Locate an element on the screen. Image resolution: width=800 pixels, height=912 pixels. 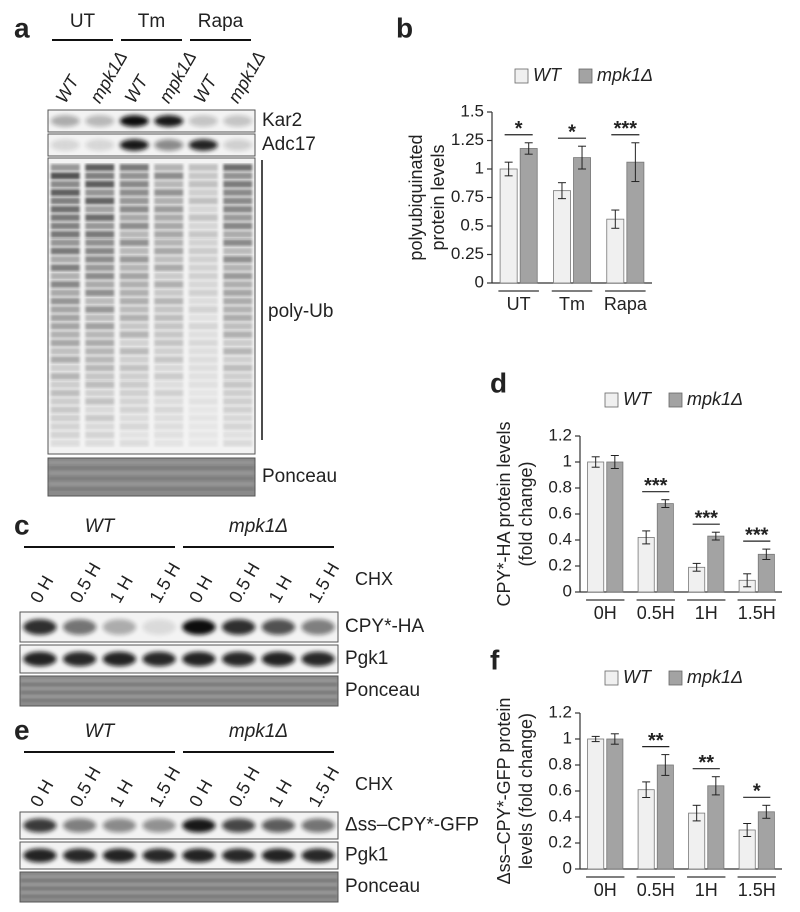
lane-label: WT is located at coordinates (68, 88).